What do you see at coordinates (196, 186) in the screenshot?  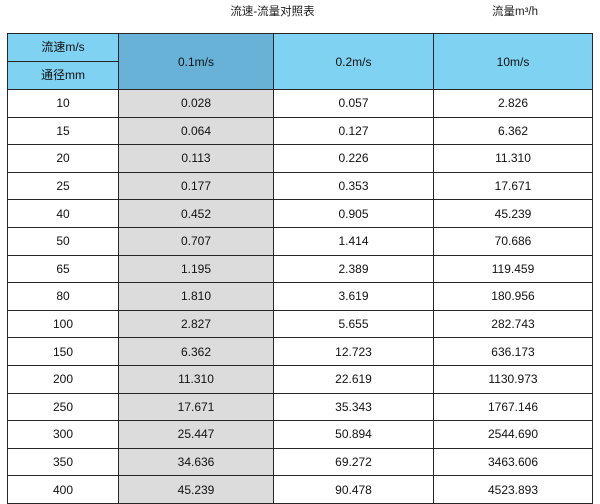 I see `cell-flow-value: 0.177` at bounding box center [196, 186].